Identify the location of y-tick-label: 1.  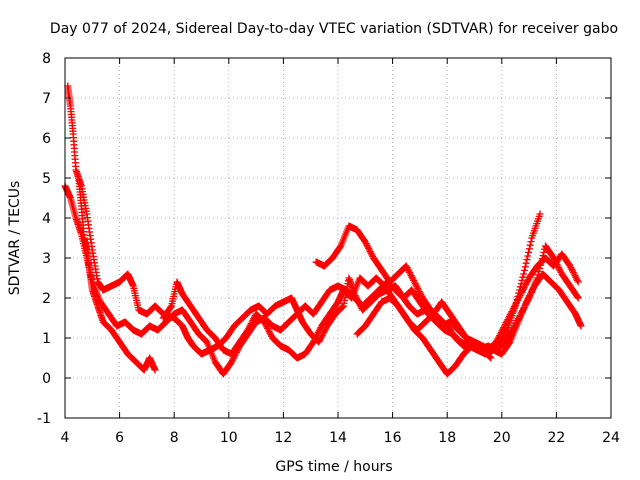
(46, 339).